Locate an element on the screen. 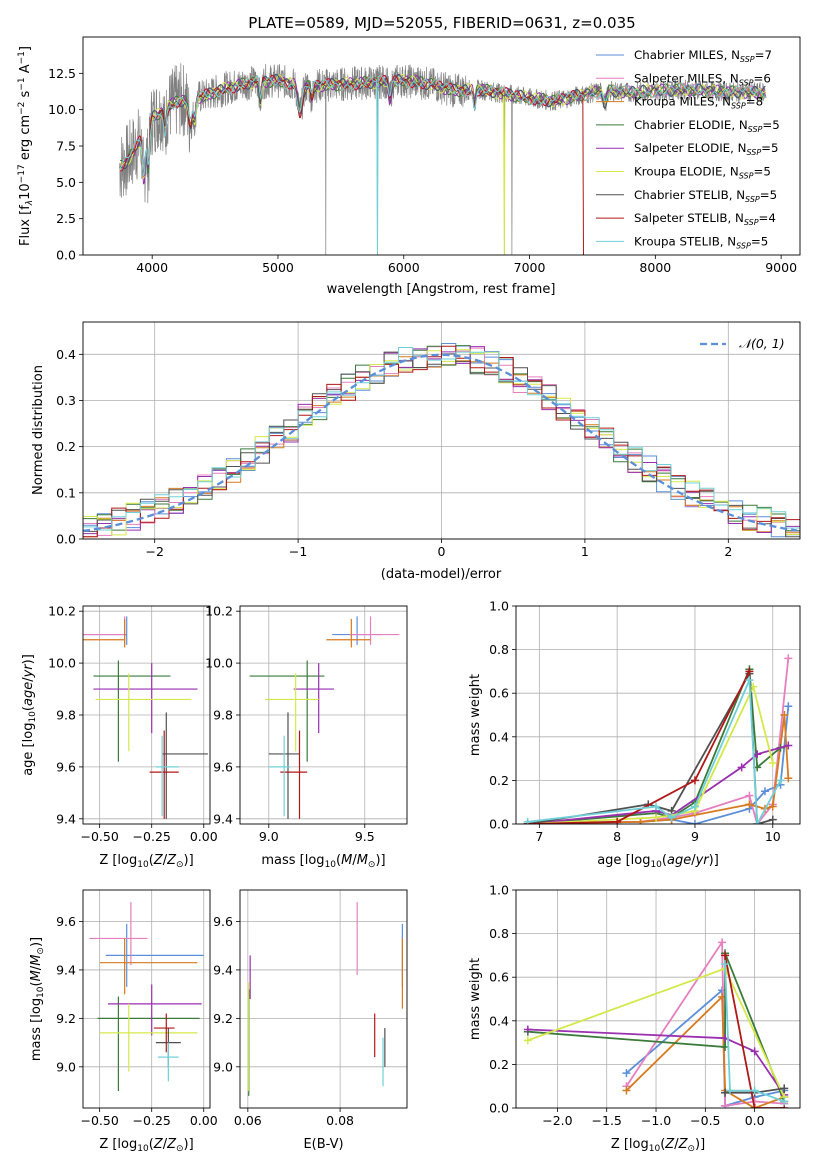 The image size is (819, 1170). label-part: =8 is located at coordinates (754, 102).